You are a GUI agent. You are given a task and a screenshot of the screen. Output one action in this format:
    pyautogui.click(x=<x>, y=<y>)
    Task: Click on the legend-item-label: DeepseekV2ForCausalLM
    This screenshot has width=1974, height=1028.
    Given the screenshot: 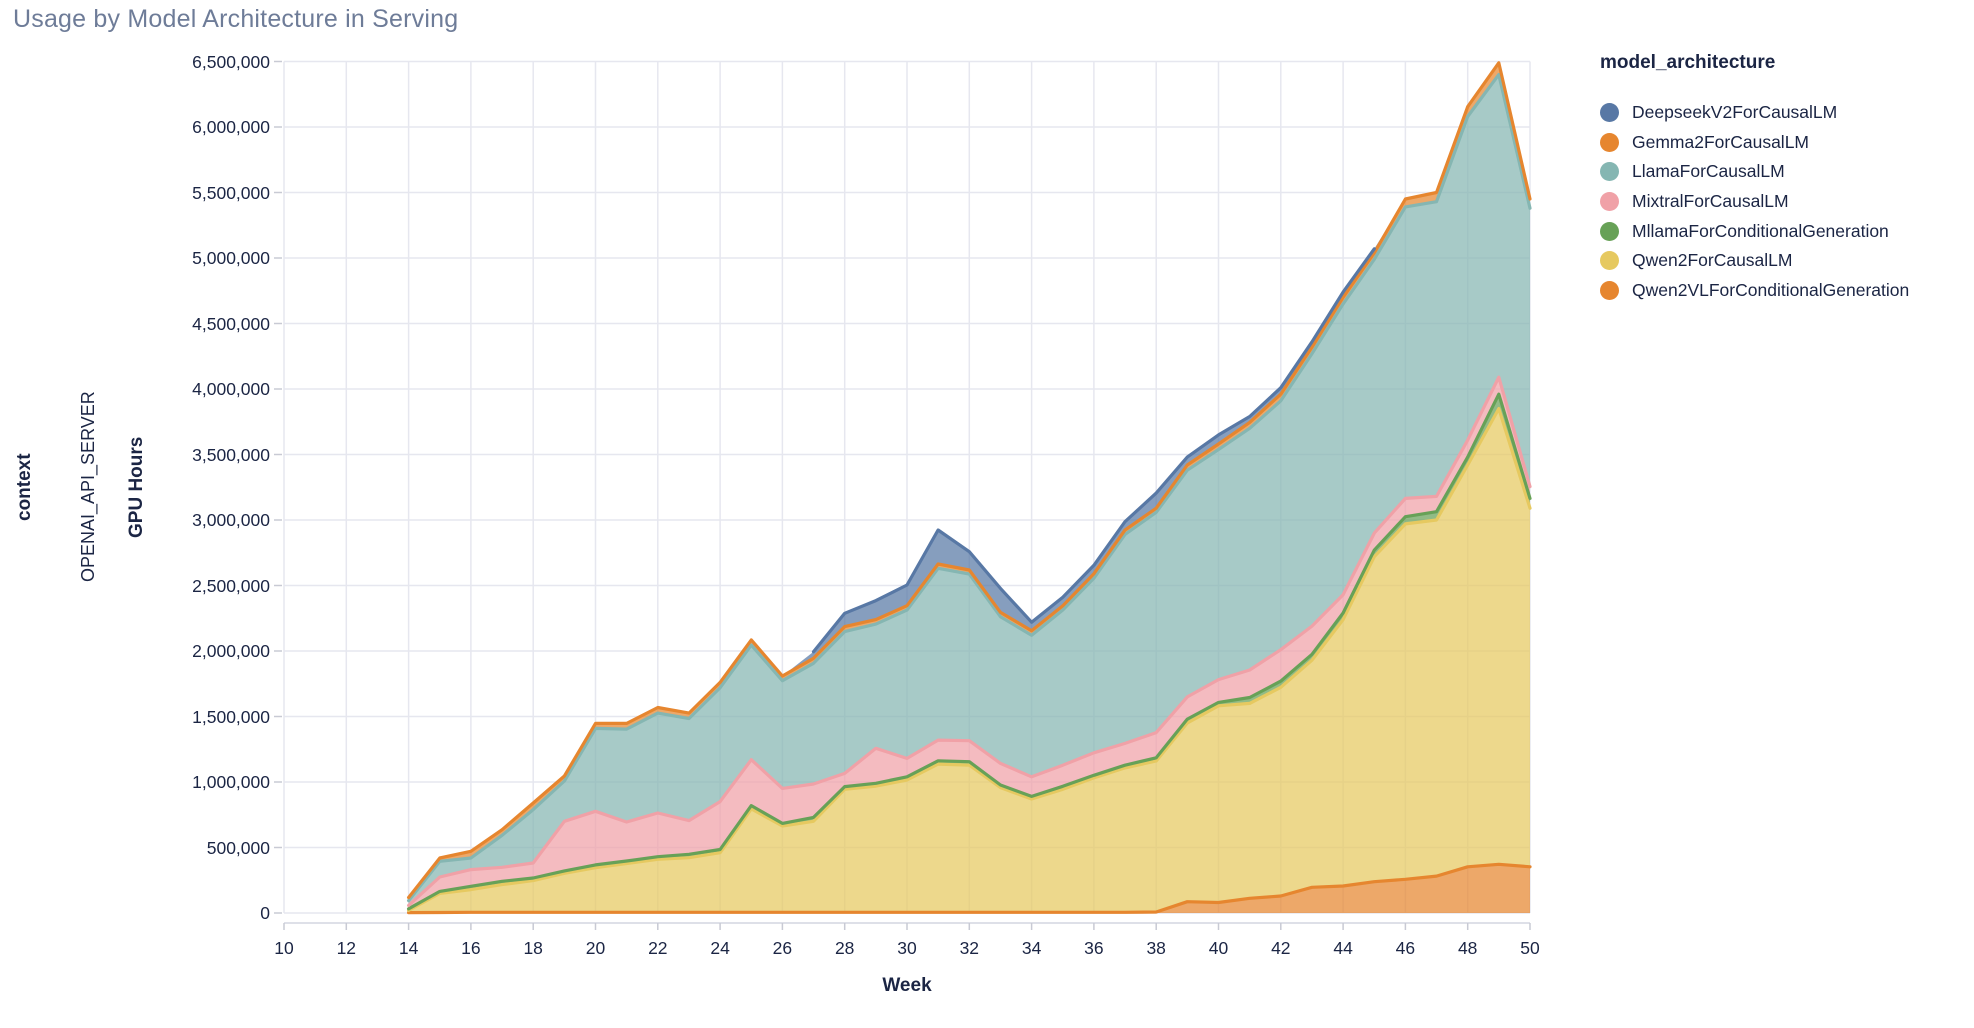 What is the action you would take?
    pyautogui.click(x=1735, y=112)
    